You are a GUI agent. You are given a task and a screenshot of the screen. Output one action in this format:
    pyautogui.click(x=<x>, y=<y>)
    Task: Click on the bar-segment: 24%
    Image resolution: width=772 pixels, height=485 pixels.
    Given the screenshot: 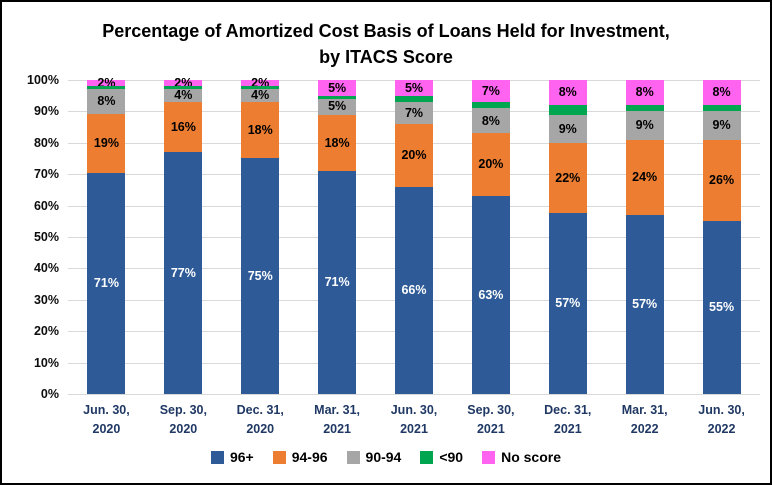 What is the action you would take?
    pyautogui.click(x=644, y=177)
    